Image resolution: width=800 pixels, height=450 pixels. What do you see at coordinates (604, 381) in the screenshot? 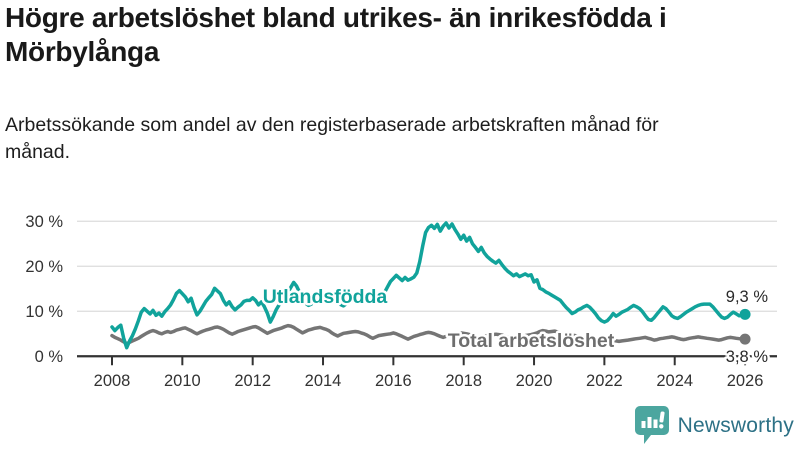
I see `x-axis-tick-label: 2022` at bounding box center [604, 381].